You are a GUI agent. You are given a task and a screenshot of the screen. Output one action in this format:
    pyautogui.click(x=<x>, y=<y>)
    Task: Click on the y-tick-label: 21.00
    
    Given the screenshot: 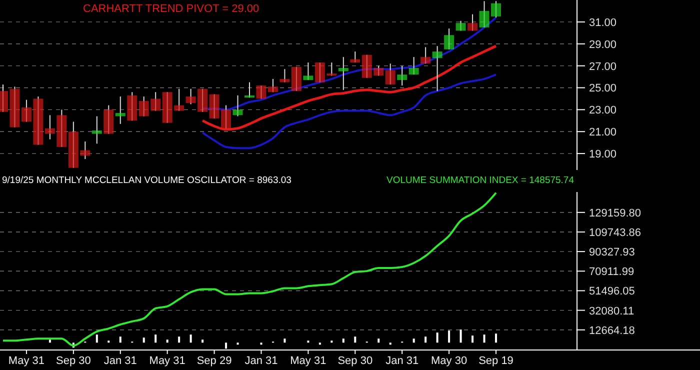 What is the action you would take?
    pyautogui.click(x=603, y=132)
    